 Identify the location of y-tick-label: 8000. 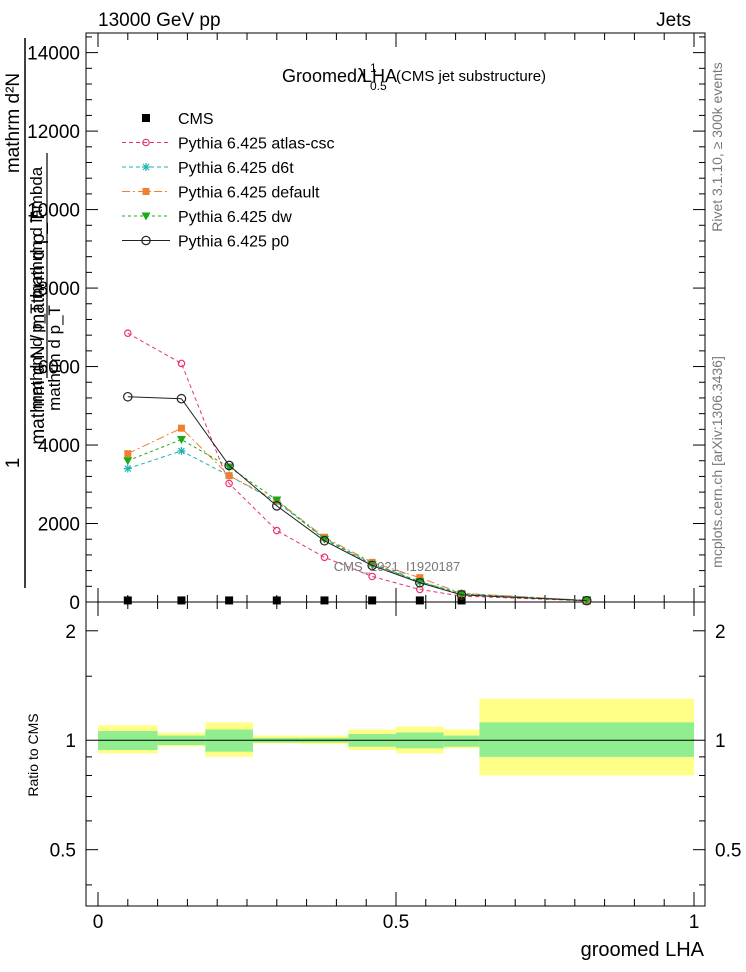
(59, 289).